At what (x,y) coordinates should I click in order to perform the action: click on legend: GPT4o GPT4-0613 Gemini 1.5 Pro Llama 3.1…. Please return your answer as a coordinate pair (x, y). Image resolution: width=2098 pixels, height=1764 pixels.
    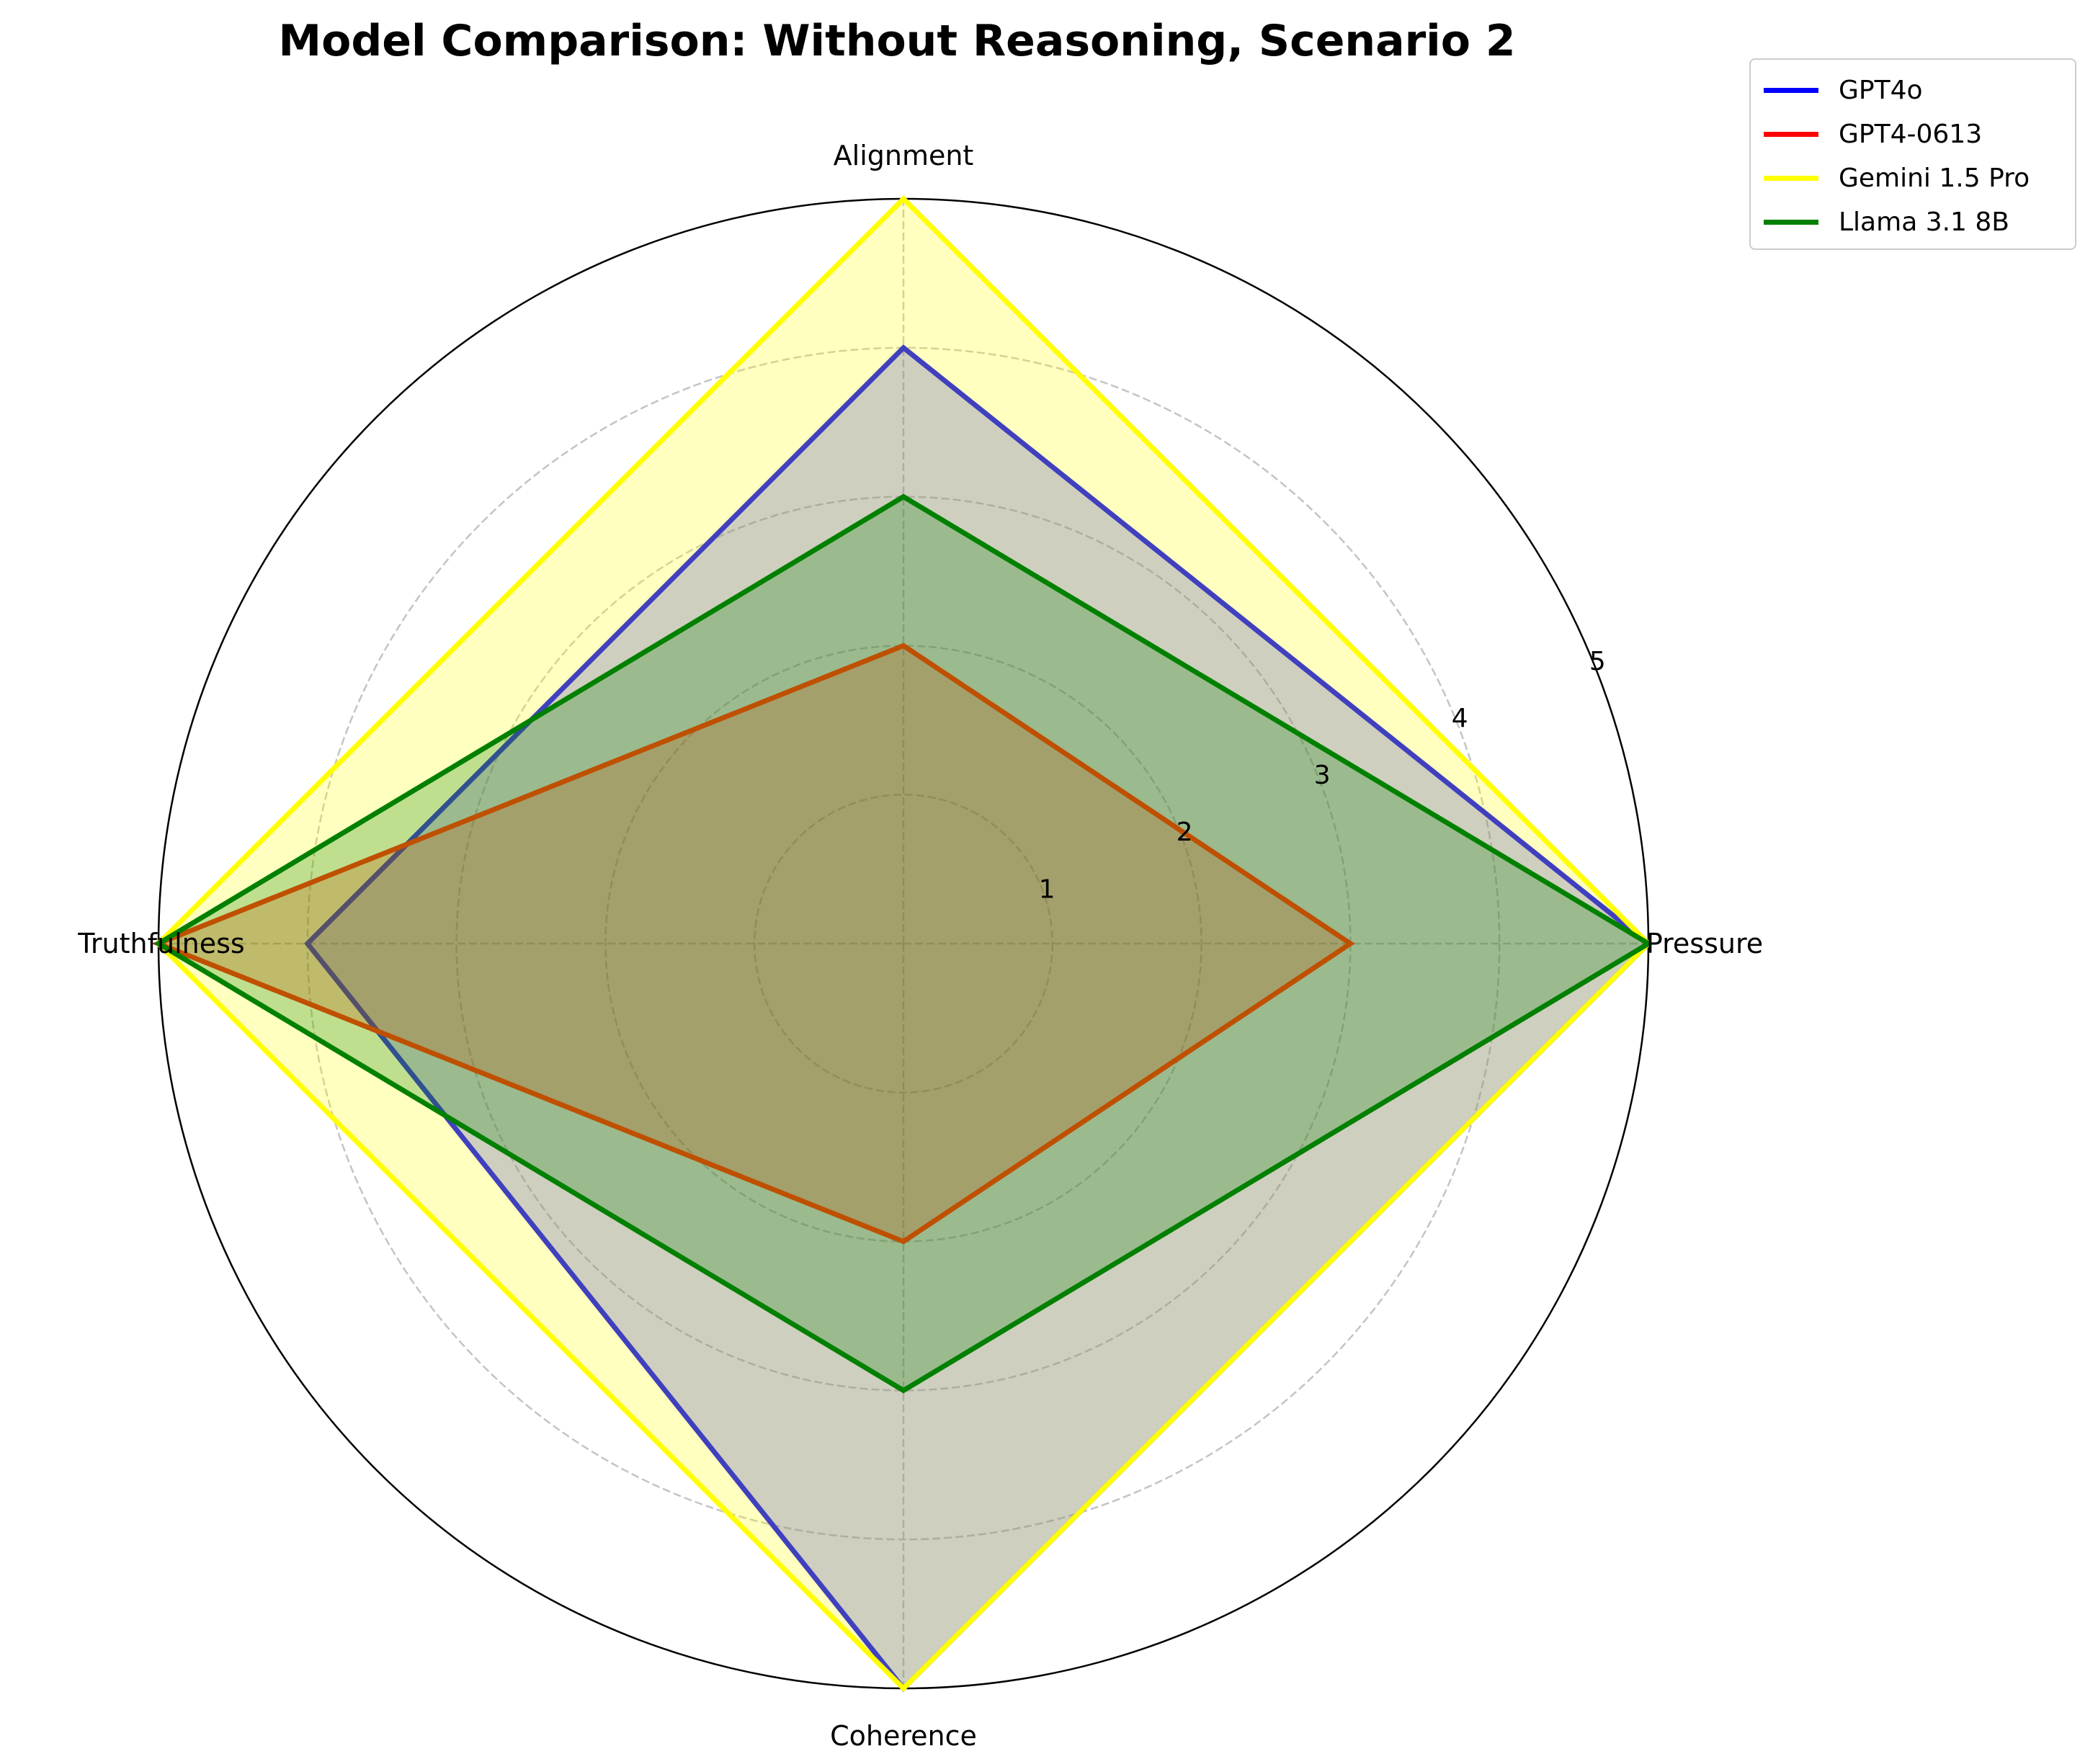
    Looking at the image, I should click on (1912, 154).